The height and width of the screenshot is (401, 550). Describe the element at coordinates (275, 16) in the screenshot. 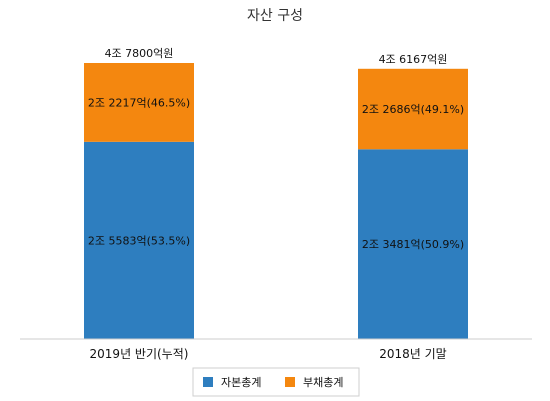

I see `chart-title: 자산 구성` at that location.